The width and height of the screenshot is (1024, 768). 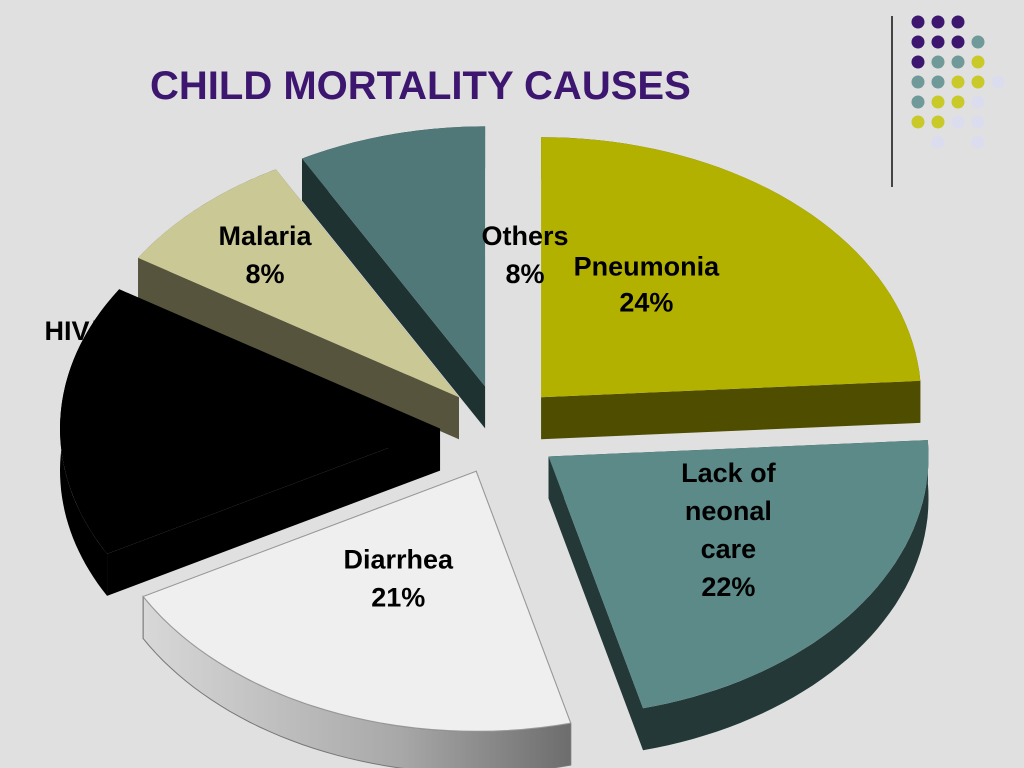 What do you see at coordinates (357, 601) in the screenshot?
I see `slice-diarrhea` at bounding box center [357, 601].